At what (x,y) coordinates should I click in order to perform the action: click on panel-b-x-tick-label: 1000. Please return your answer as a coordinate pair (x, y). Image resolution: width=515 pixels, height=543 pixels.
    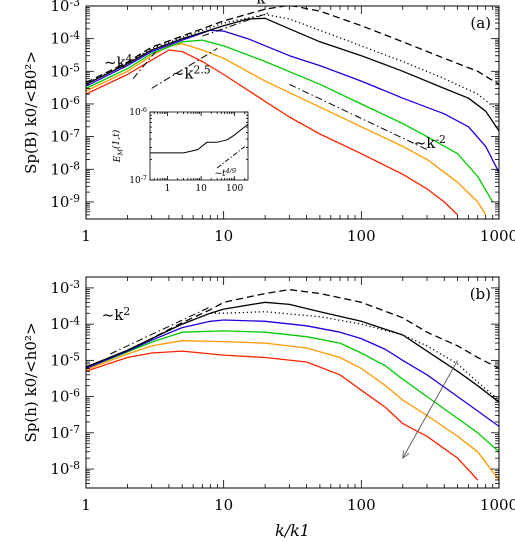
    Looking at the image, I should click on (497, 505).